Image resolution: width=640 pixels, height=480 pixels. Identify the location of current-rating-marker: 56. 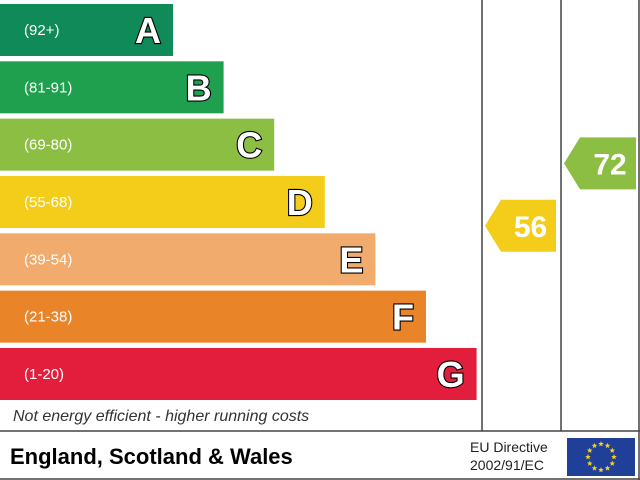
(520, 225).